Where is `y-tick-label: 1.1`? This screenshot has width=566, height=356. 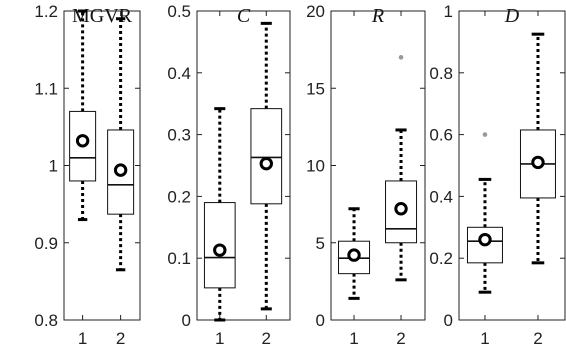
y-tick-label: 1.1 is located at coordinates (46, 88).